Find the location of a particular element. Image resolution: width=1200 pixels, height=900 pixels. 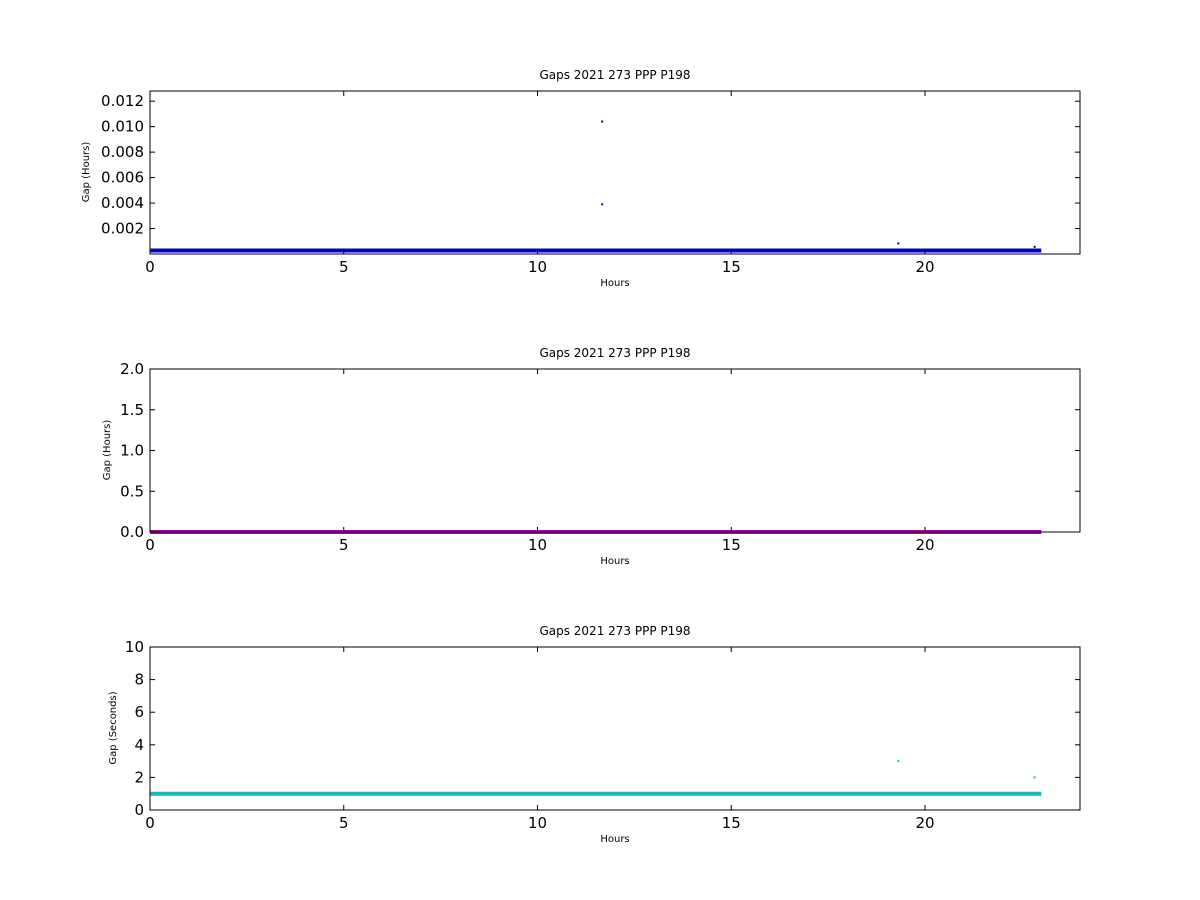

y-tick-label: 0.5 is located at coordinates (132, 491).